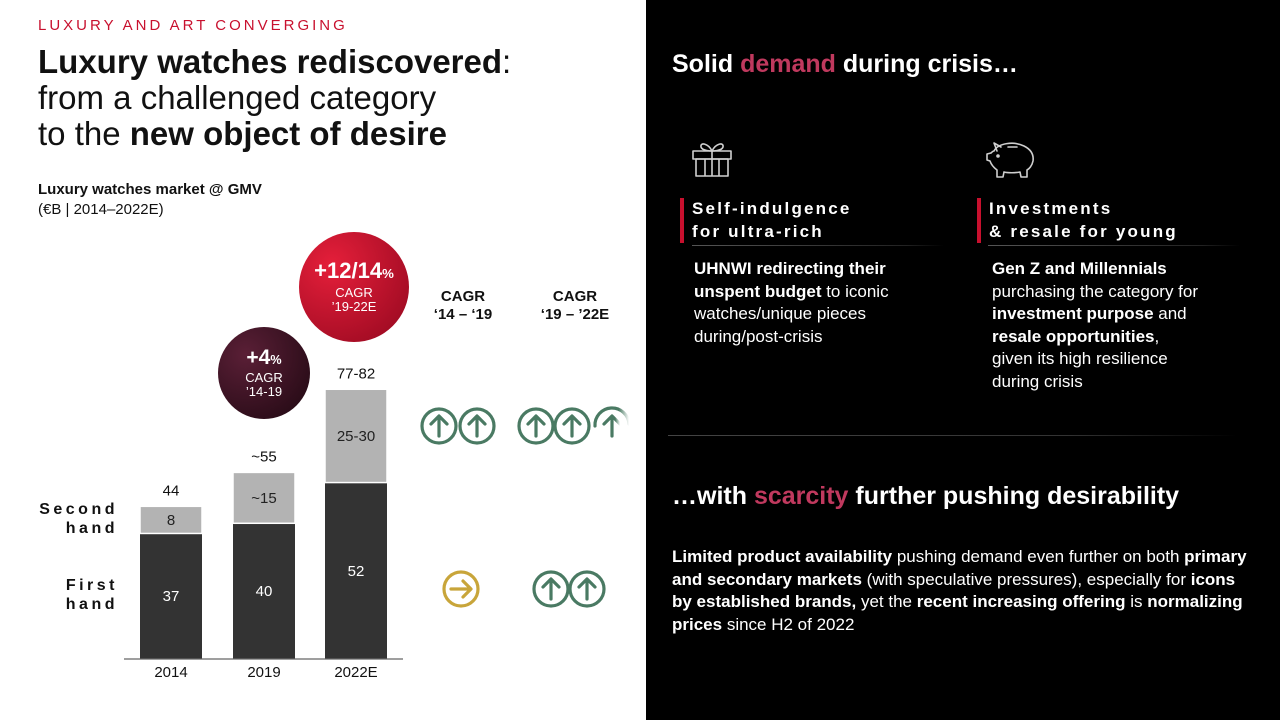 Image resolution: width=1280 pixels, height=720 pixels. What do you see at coordinates (91, 528) in the screenshot?
I see `row-label-second-line2: hand` at bounding box center [91, 528].